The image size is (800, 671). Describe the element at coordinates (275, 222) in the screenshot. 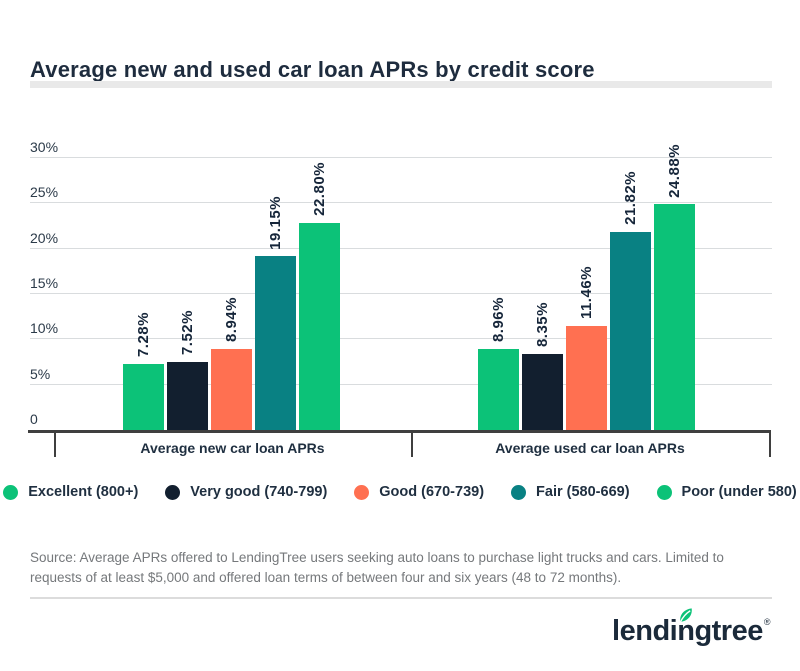

I see `bar-value-label: 19.15%` at that location.